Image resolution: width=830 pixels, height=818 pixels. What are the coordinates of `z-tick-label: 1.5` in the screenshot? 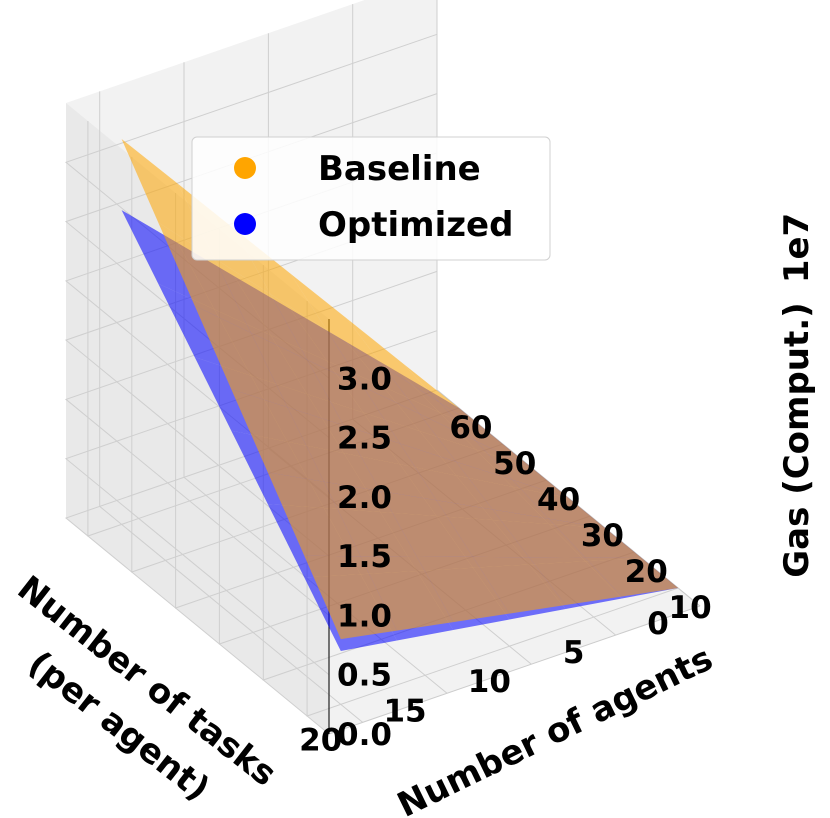 It's located at (364, 557).